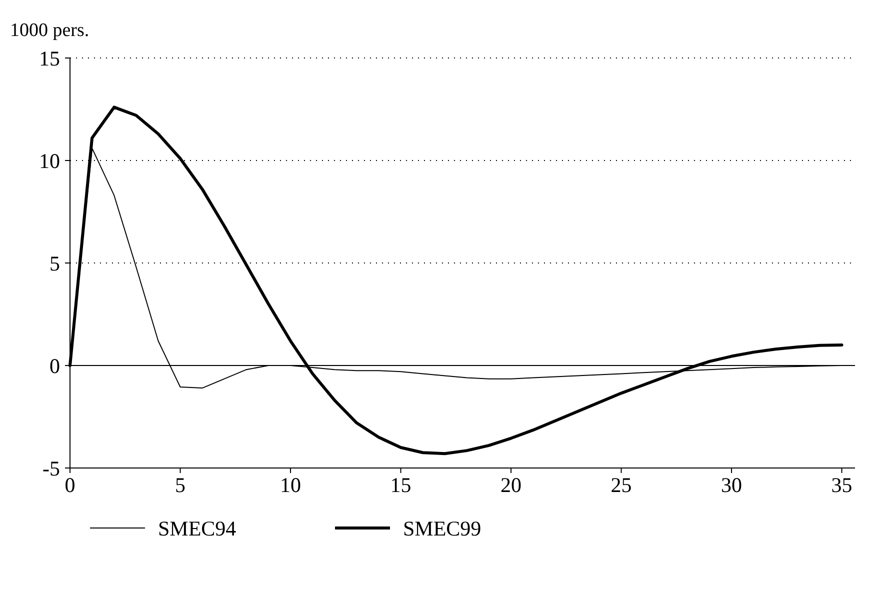  I want to click on y-tick-label: 15, so click(49, 58).